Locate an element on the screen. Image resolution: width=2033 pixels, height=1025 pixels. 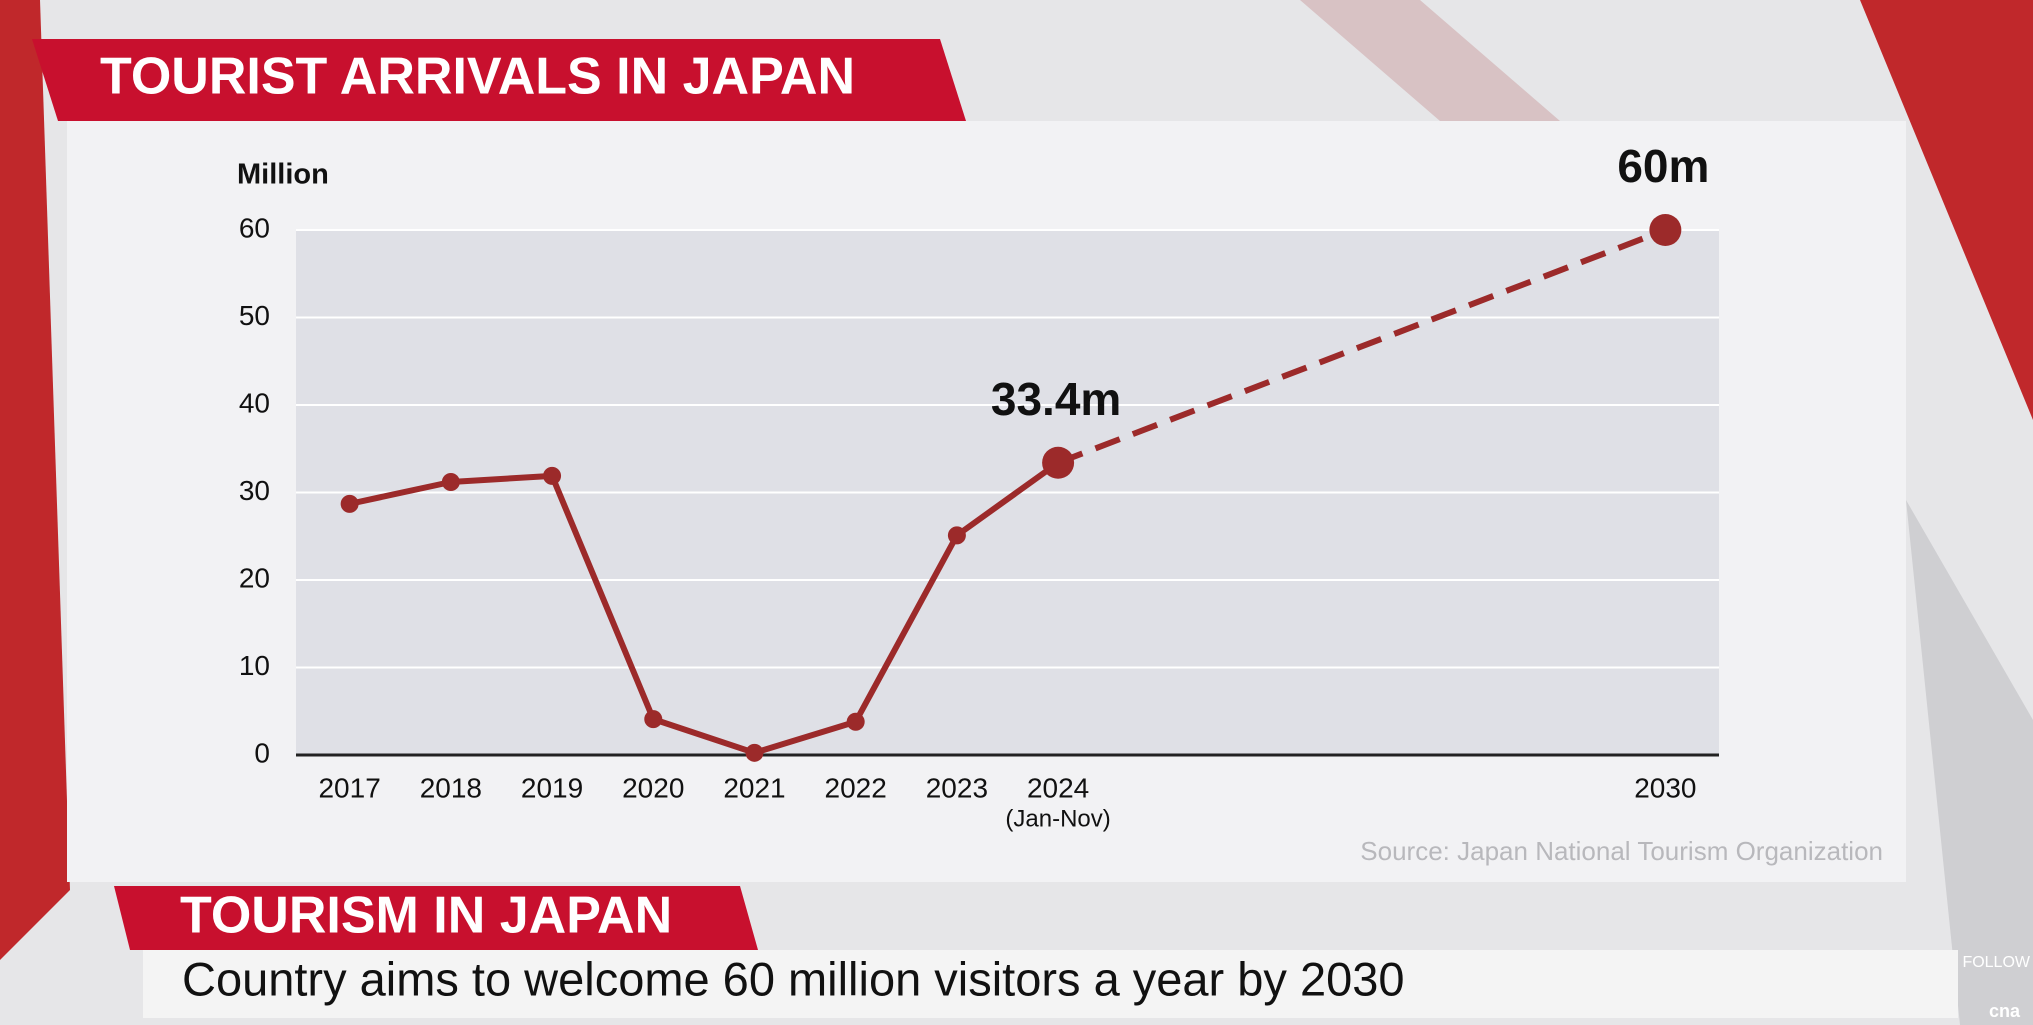
x-tick-label: 2030 is located at coordinates (1665, 787).